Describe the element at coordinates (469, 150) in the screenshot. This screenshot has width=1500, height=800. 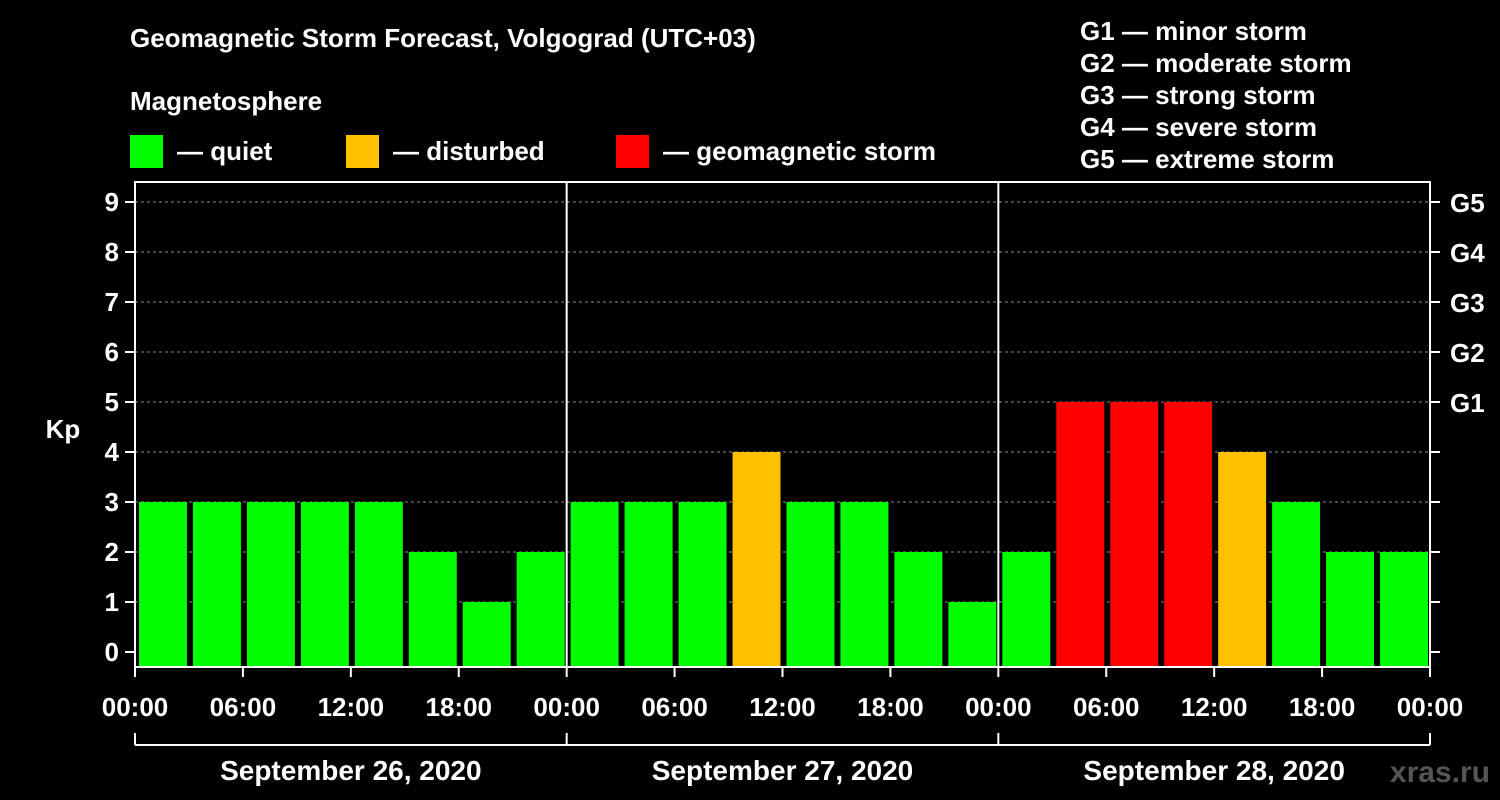
I see `legend-label-disturbed: — disturbed` at that location.